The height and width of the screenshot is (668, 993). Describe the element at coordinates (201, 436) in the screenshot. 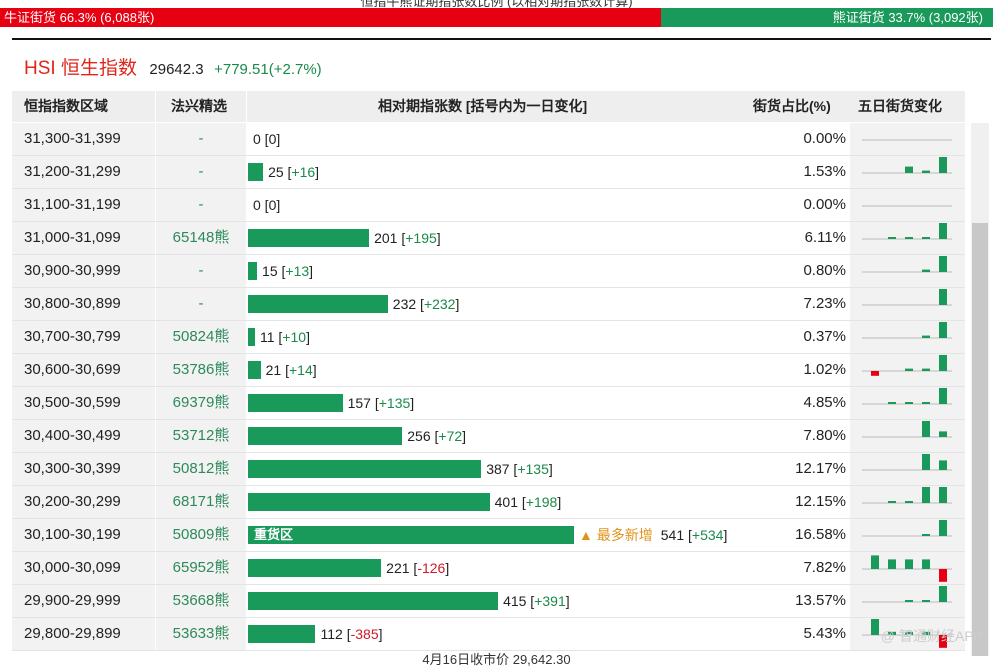

I see `warrant-pick-link: 53712熊` at that location.